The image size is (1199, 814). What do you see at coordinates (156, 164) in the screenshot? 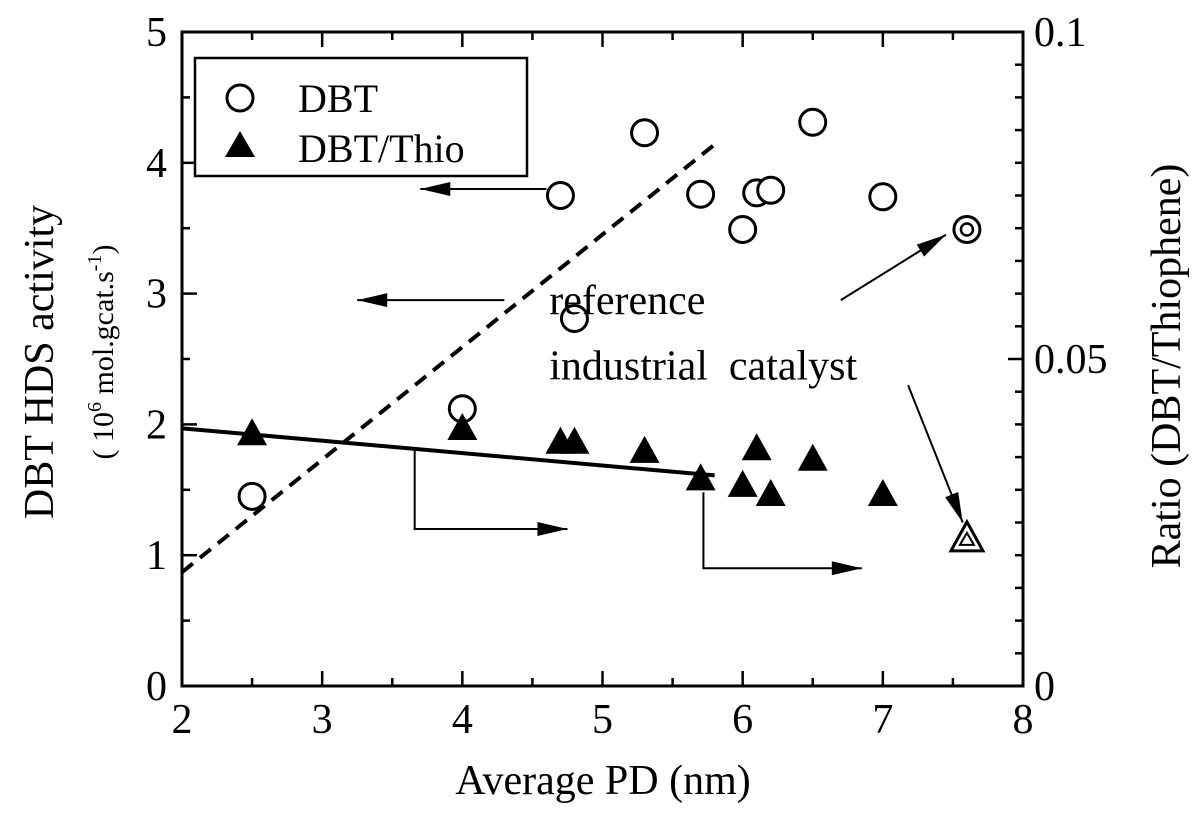
I see `y-tick-label: 4` at bounding box center [156, 164].